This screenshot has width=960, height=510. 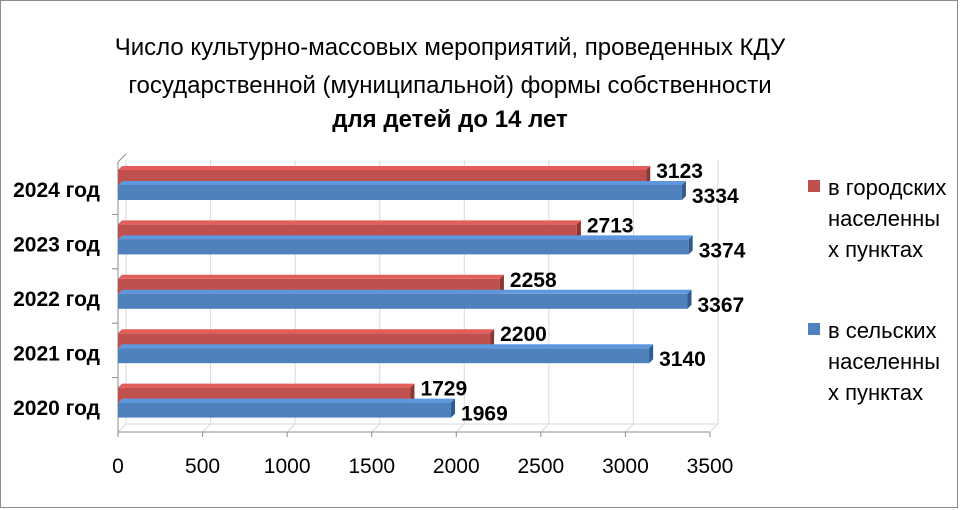 I want to click on x-tick-label: 1500, so click(x=371, y=466).